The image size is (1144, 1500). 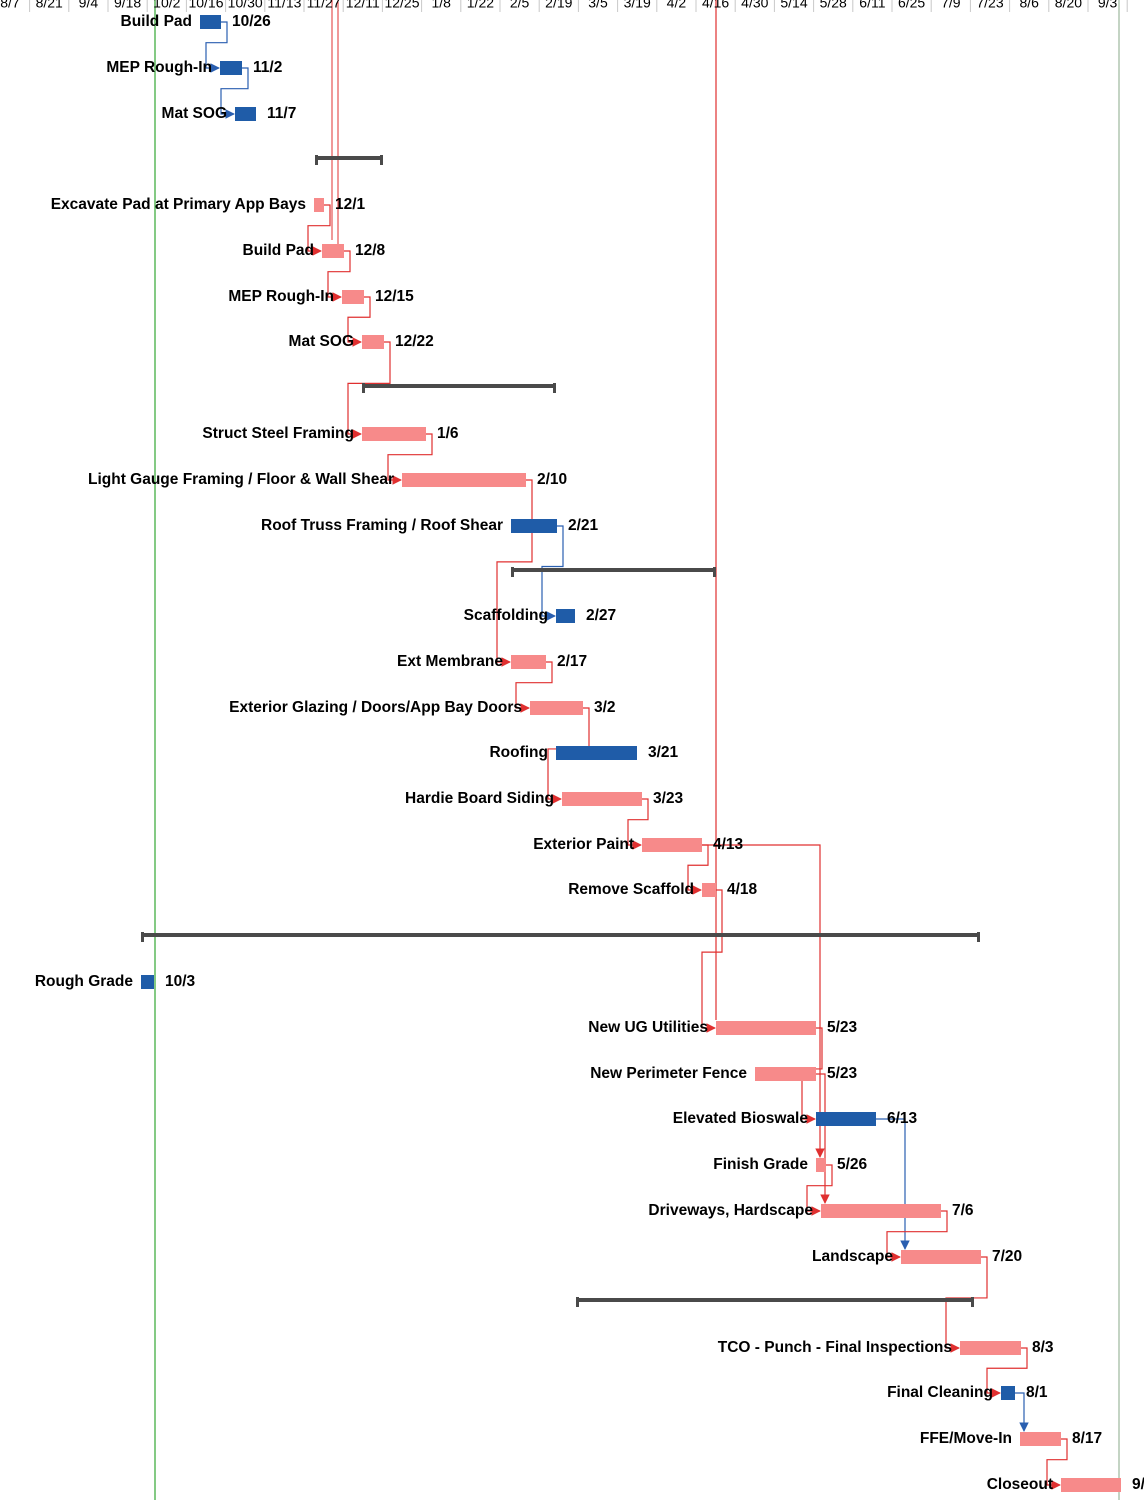 What do you see at coordinates (180, 981) in the screenshot?
I see `task-finish-t18: 10/3` at bounding box center [180, 981].